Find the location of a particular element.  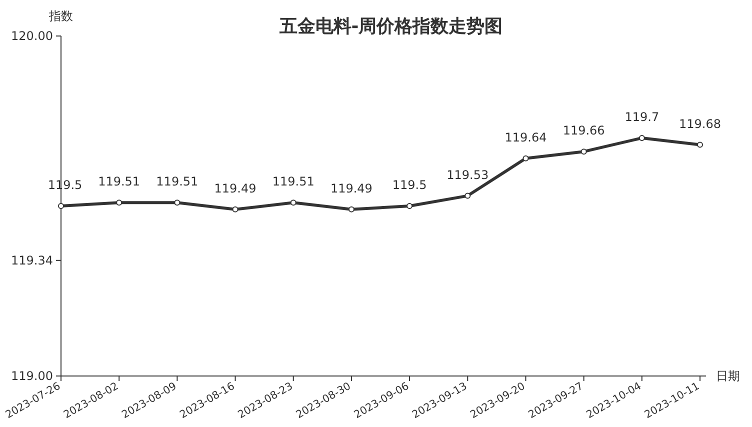

data-label: 119.53 is located at coordinates (467, 175).